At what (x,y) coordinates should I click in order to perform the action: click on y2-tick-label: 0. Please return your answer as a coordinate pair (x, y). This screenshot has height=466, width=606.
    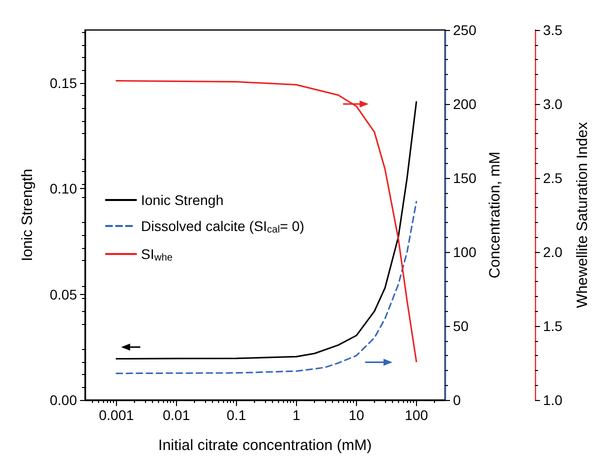
    Looking at the image, I should click on (457, 400).